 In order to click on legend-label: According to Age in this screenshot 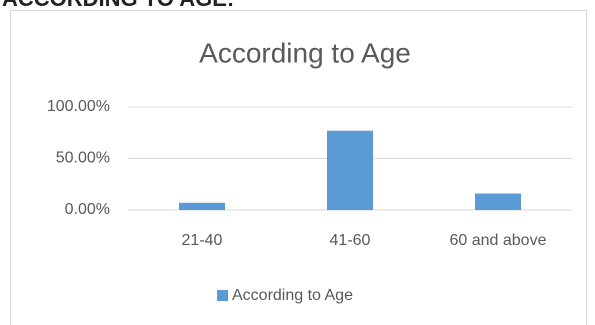, I will do `click(292, 295)`.